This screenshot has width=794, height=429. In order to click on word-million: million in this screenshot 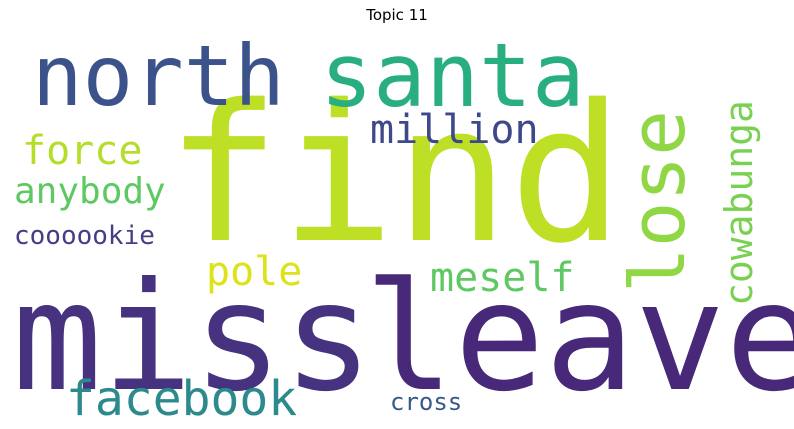, I will do `click(454, 130)`.